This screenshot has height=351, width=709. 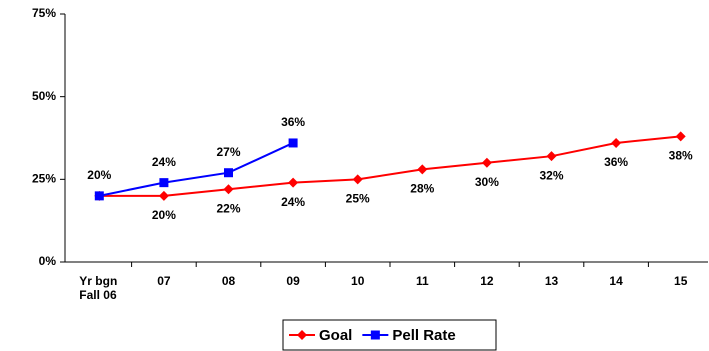 I want to click on x-tick-label: 13, so click(x=551, y=281).